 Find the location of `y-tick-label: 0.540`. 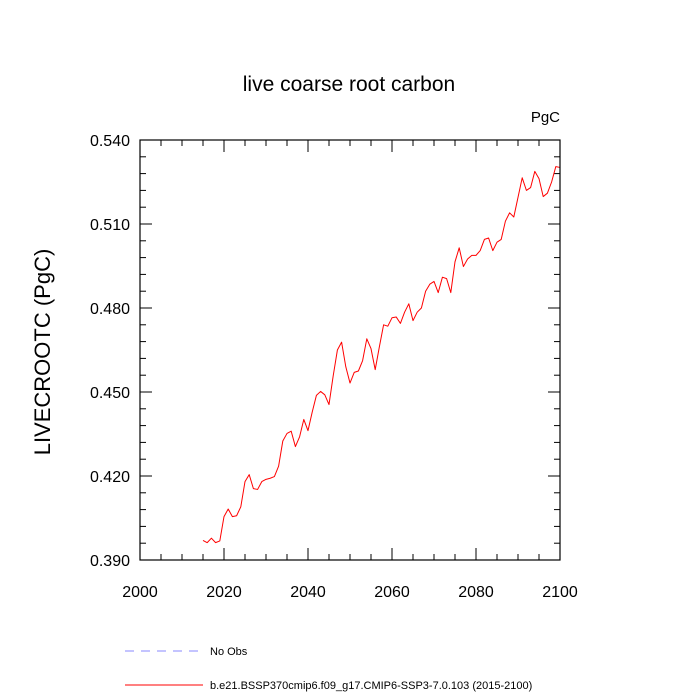

y-tick-label: 0.540 is located at coordinates (110, 141).